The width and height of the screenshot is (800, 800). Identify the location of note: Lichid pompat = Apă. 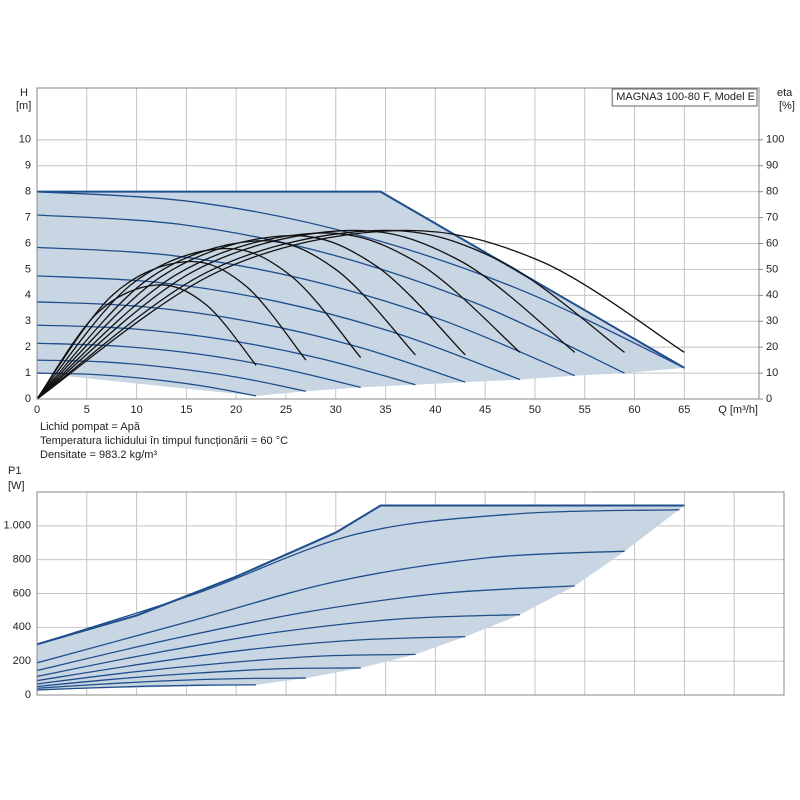
(90, 427).